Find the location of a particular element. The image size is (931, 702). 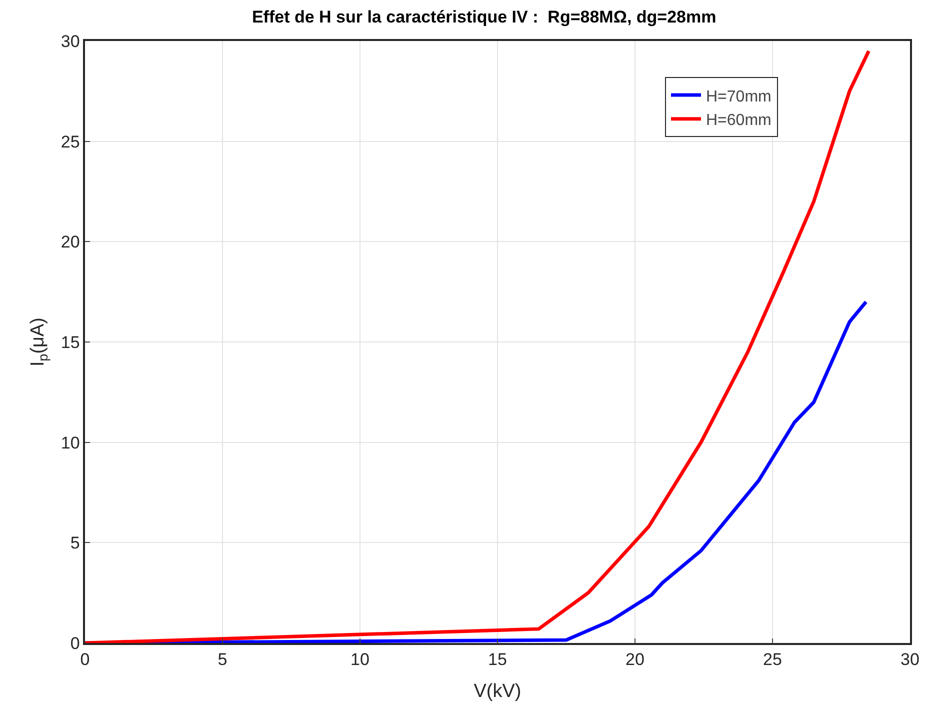

y-tick-label: 30 is located at coordinates (70, 41).